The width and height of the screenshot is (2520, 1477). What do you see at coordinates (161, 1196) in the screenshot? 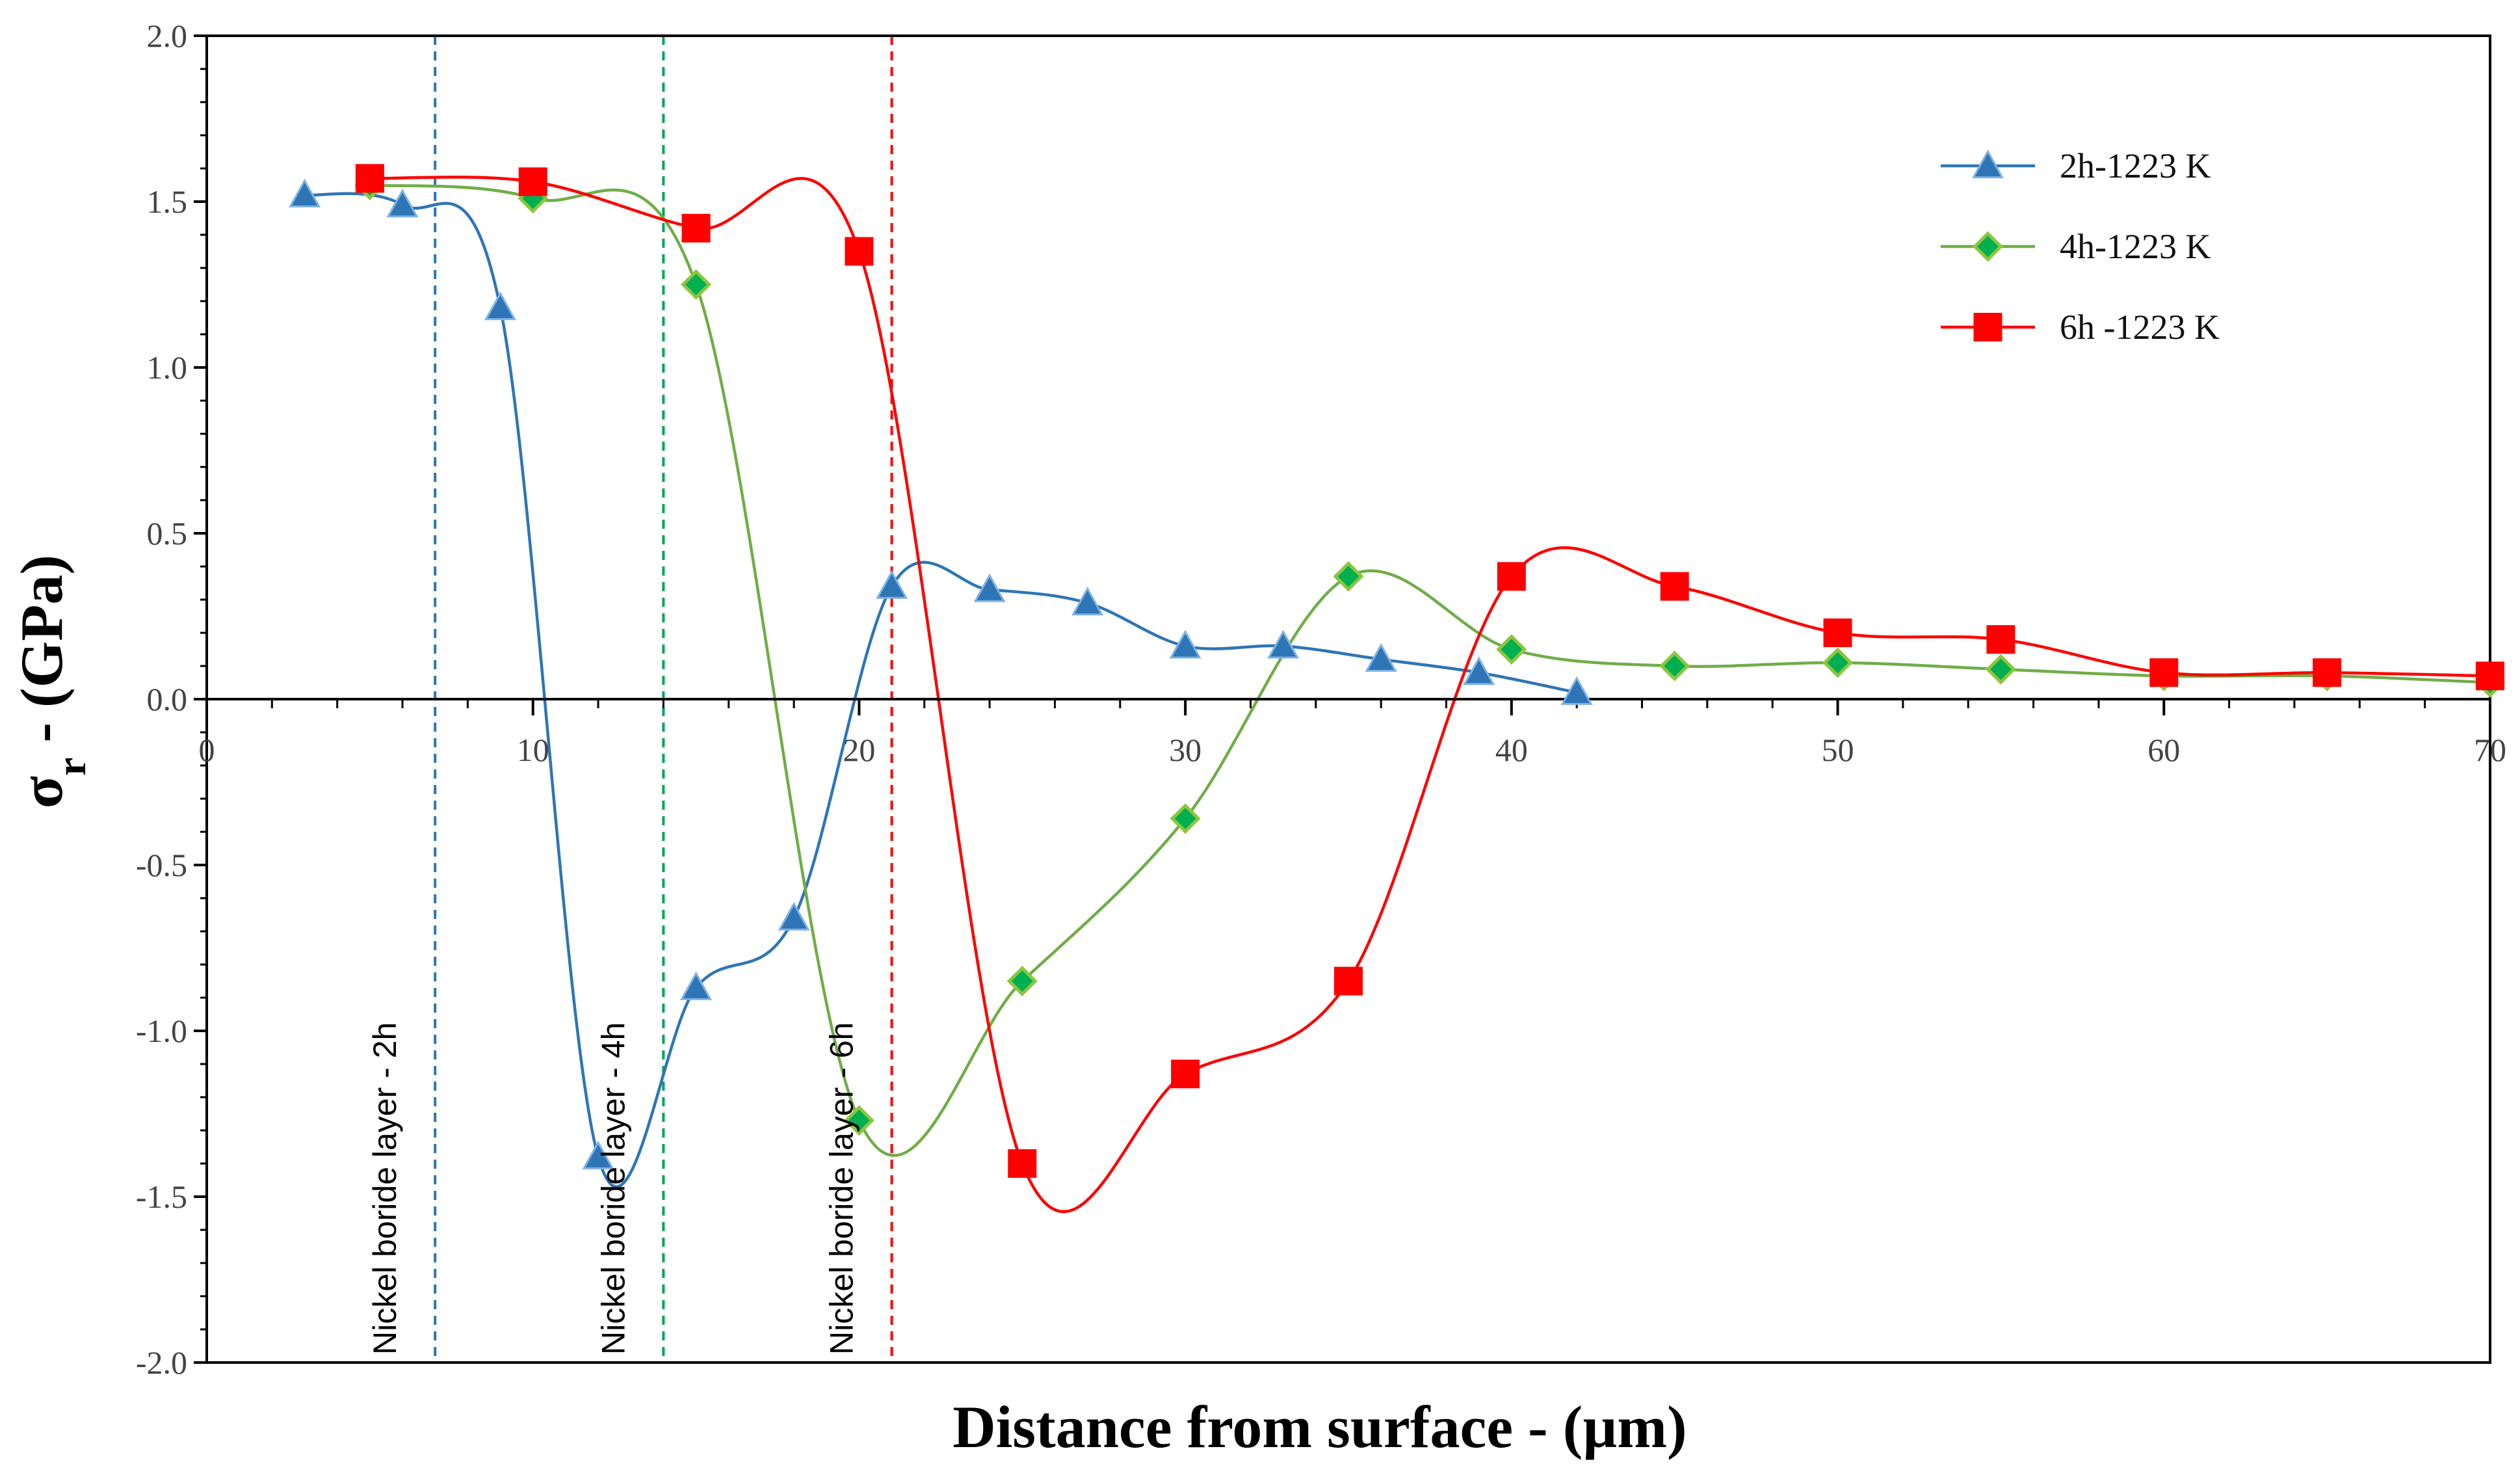
I see `y-tick-label: -1.5` at bounding box center [161, 1196].